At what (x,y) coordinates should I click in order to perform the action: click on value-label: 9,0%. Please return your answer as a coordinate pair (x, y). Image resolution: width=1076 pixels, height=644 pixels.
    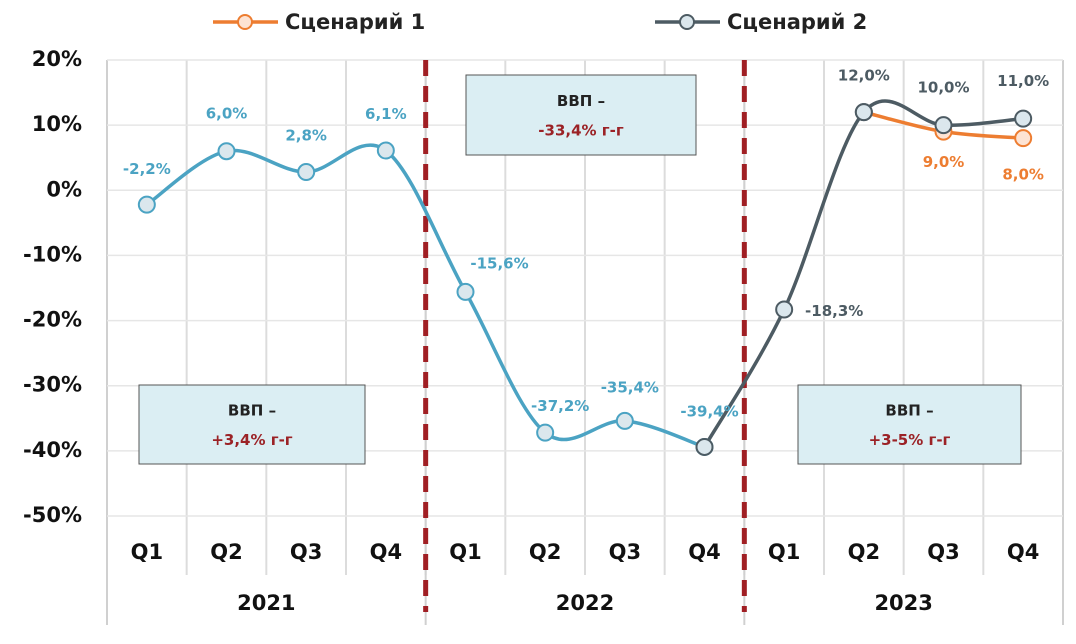
    Looking at the image, I should click on (944, 162).